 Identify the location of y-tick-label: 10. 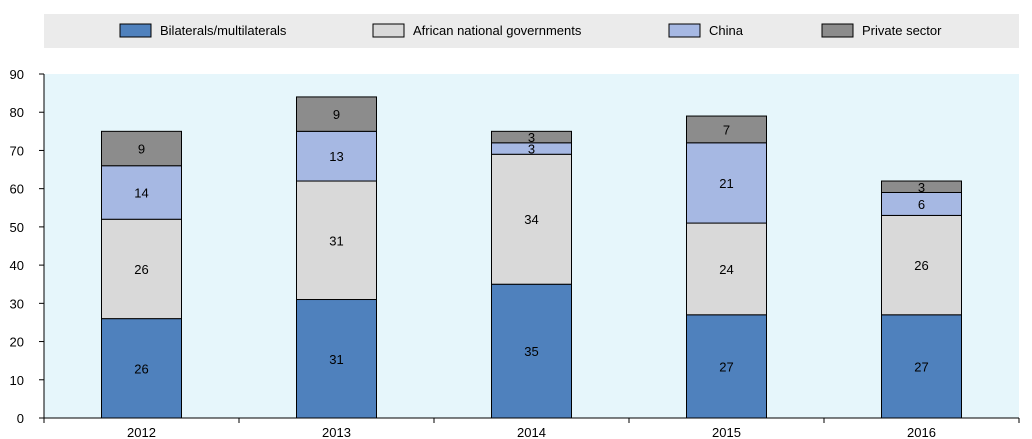
(17, 380).